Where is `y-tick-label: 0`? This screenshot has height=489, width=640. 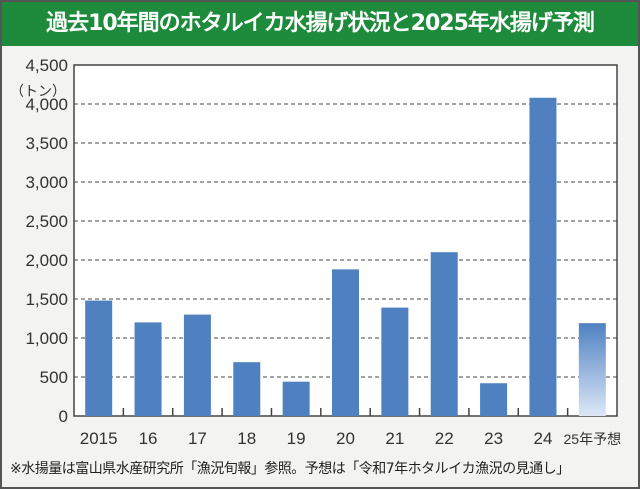
y-tick-label: 0 is located at coordinates (63, 416).